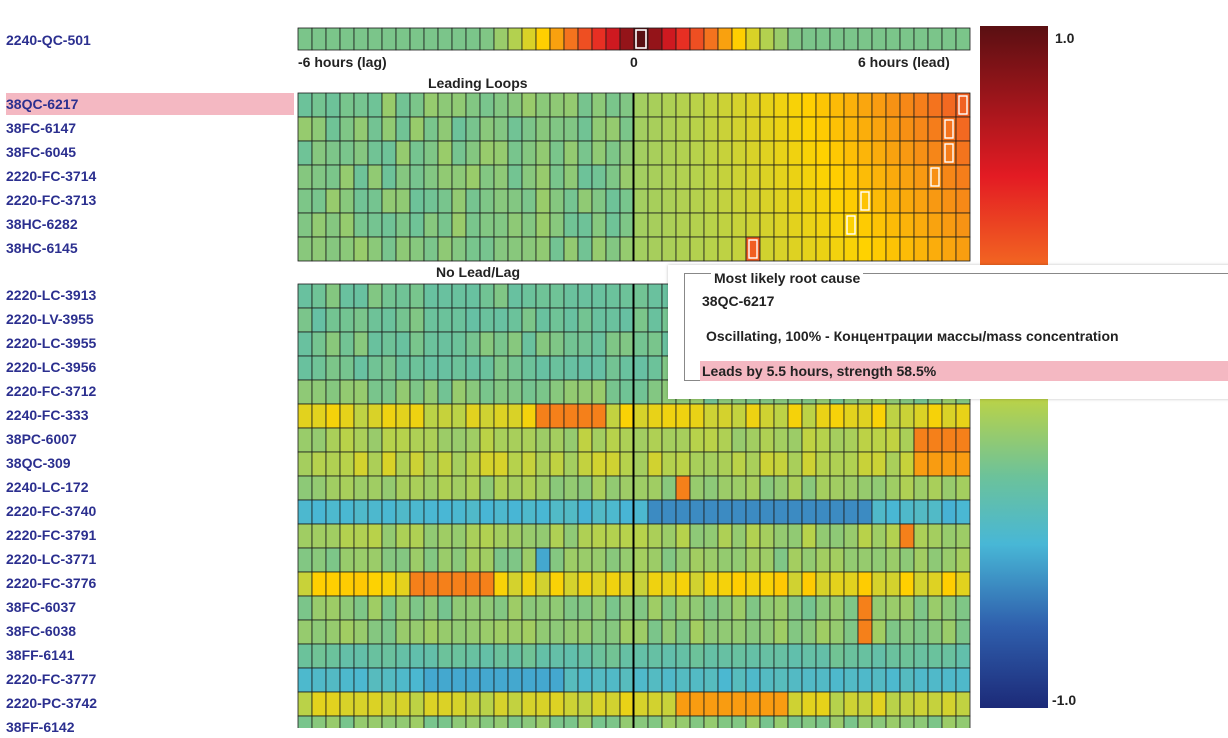 The image size is (1228, 738). Describe the element at coordinates (51, 679) in the screenshot. I see `nolag-loop-label: 2220-FC-3777` at that location.